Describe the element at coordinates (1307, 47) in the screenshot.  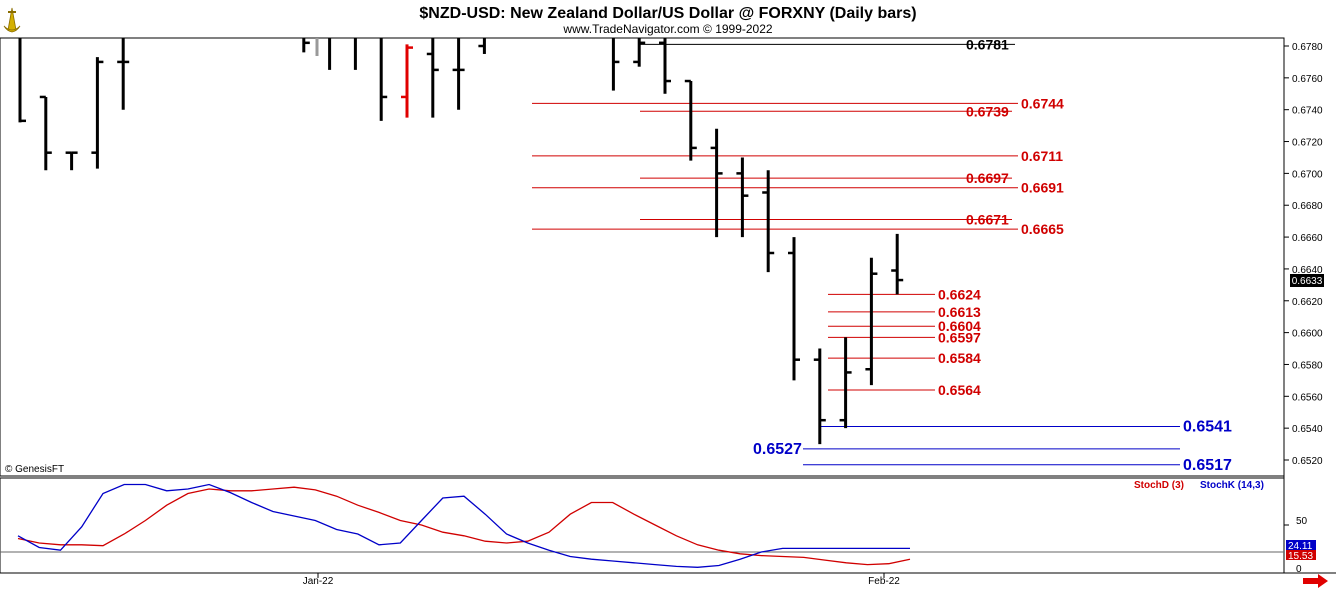
I see `price-tick-label: 0.6780` at that location.